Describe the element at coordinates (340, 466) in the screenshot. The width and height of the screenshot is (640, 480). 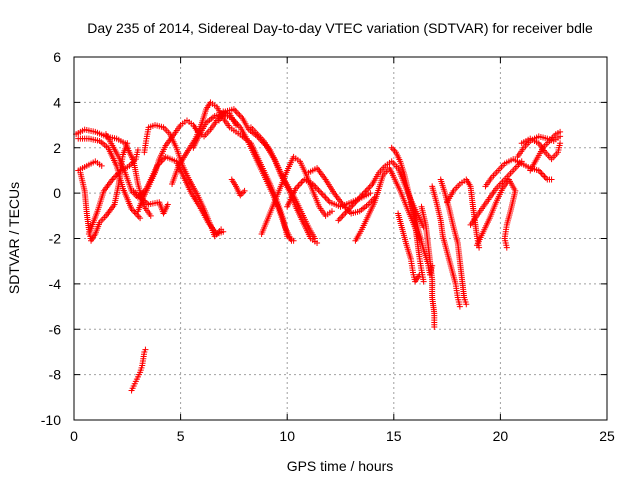
I see `x-axis-label: GPS time / hours` at that location.